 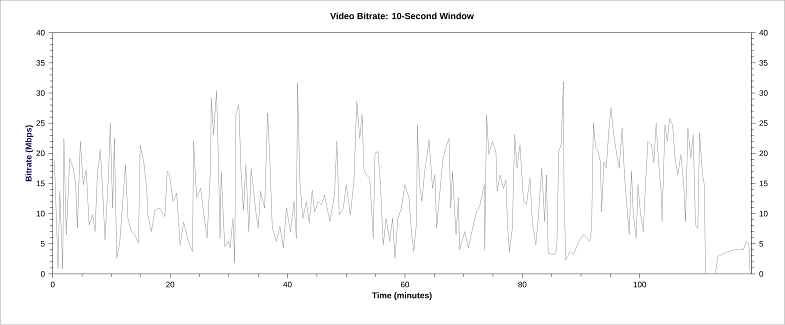 I want to click on y-axis-title: Bitrate (Mbps), so click(x=29, y=153).